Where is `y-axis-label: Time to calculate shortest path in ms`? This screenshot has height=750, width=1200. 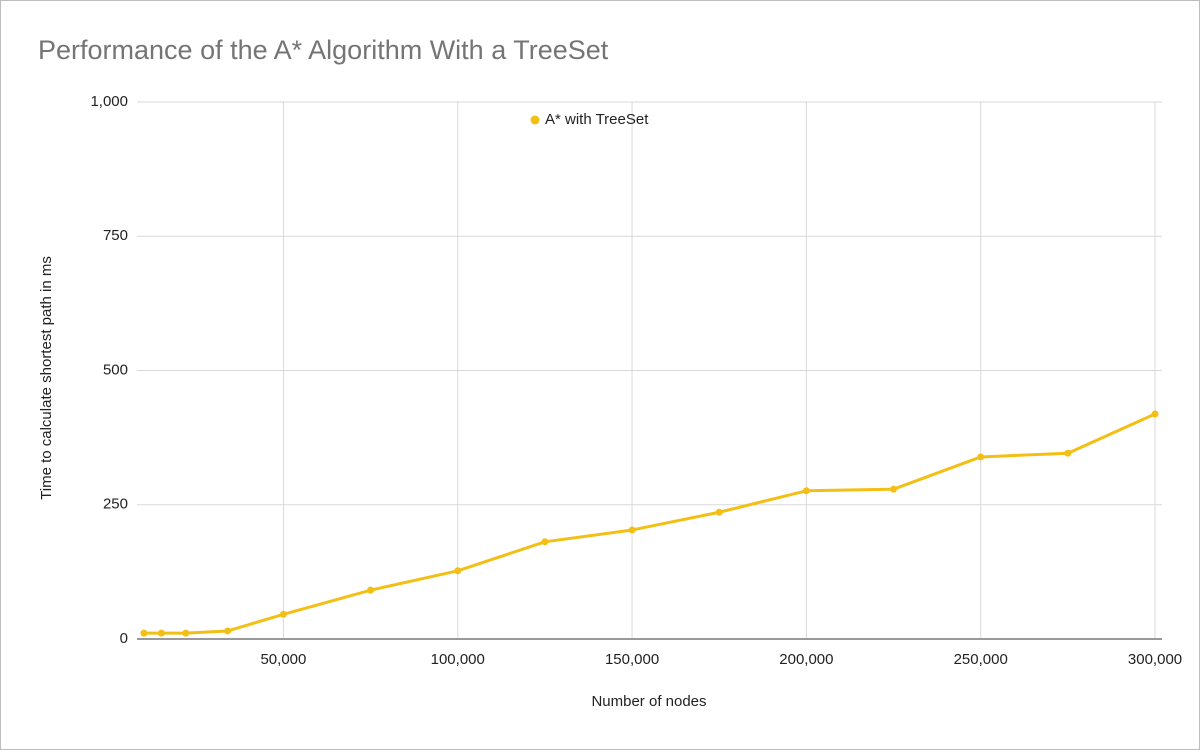
y-axis-label: Time to calculate shortest path in ms is located at coordinates (46, 378).